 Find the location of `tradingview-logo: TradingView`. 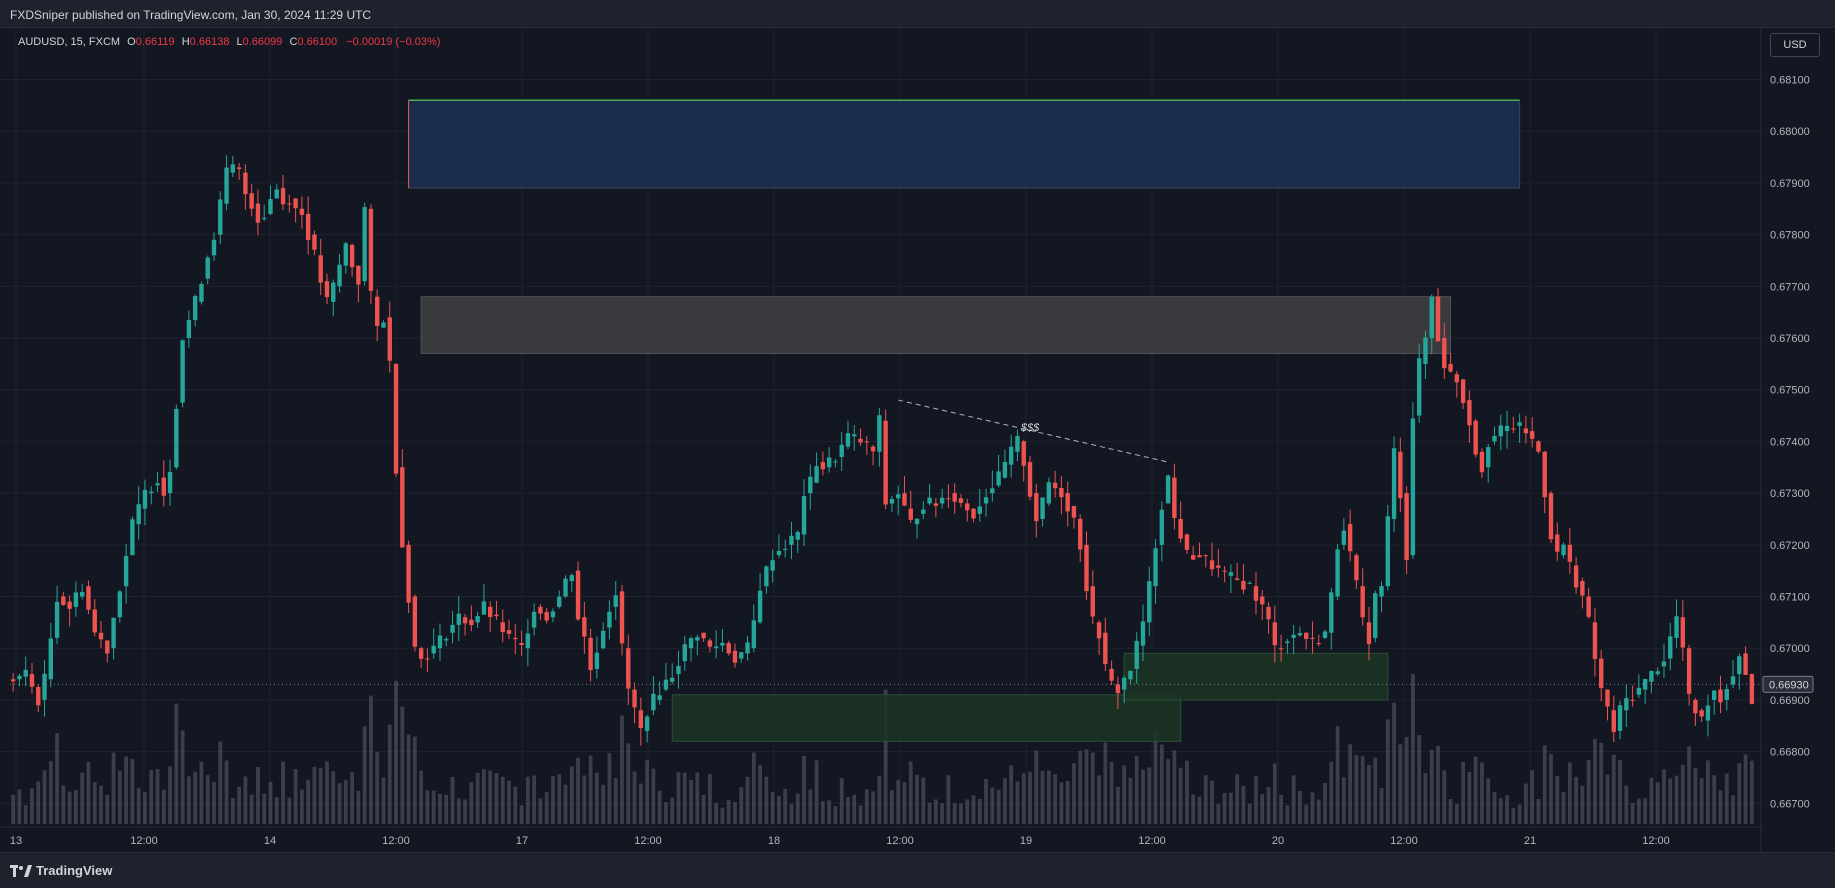

tradingview-logo: TradingView is located at coordinates (61, 870).